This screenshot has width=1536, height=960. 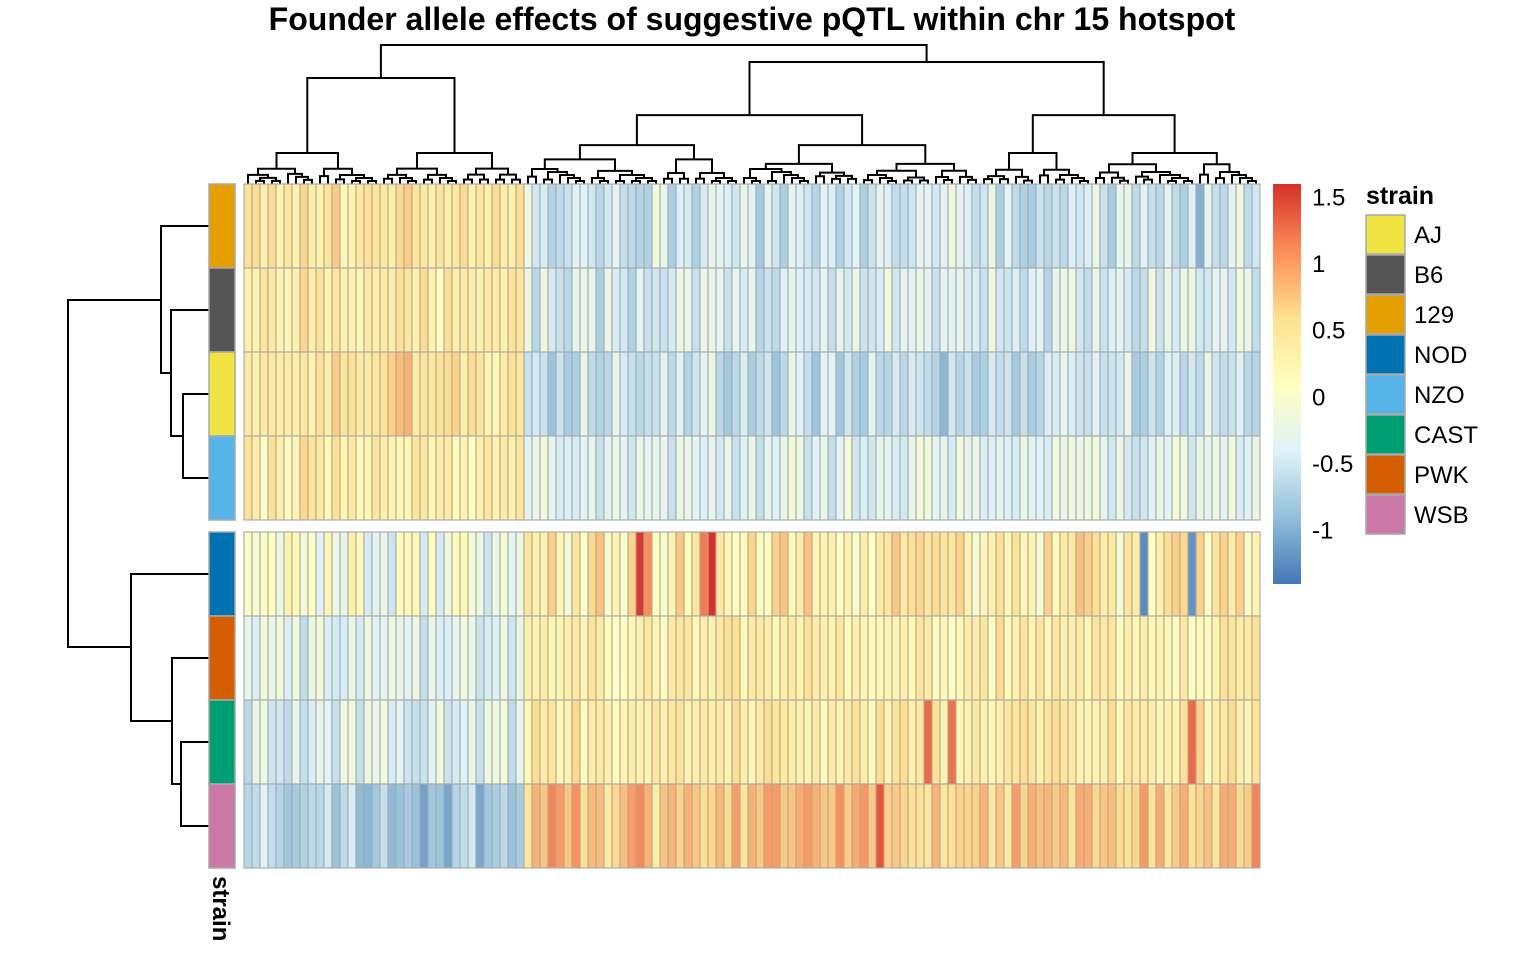 I want to click on legend-label-pwk: PWK, so click(x=1441, y=475).